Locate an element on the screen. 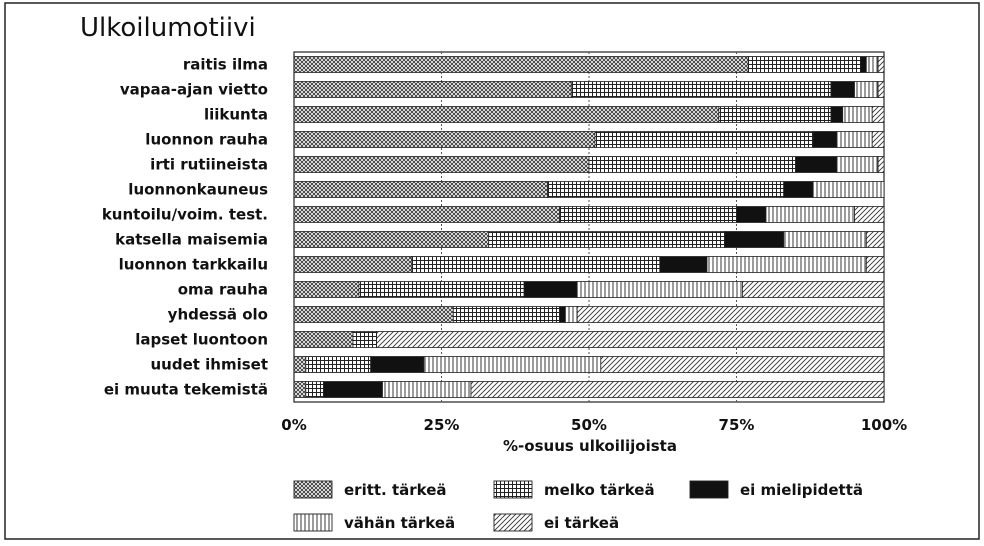 This screenshot has height=546, width=984. legend-label: ei mielipidettä is located at coordinates (801, 490).